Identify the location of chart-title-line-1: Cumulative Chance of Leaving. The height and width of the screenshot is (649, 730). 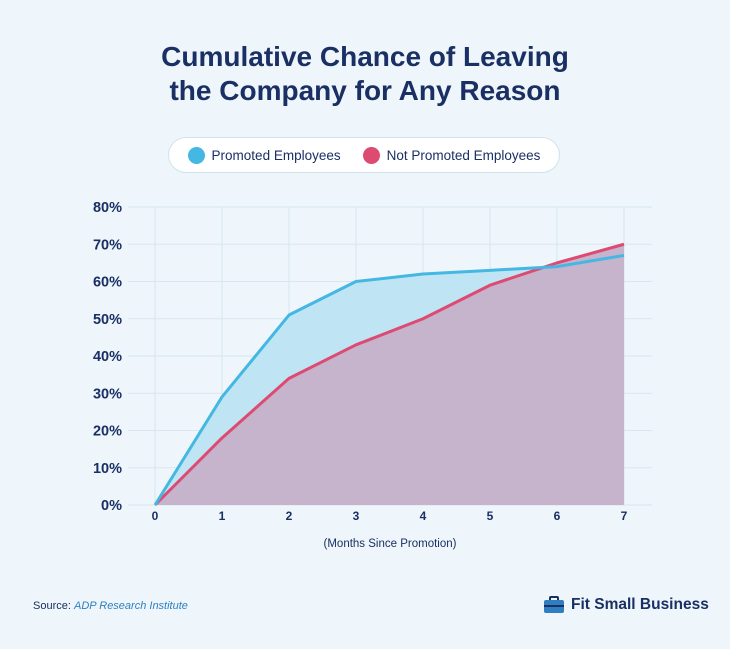
(365, 56).